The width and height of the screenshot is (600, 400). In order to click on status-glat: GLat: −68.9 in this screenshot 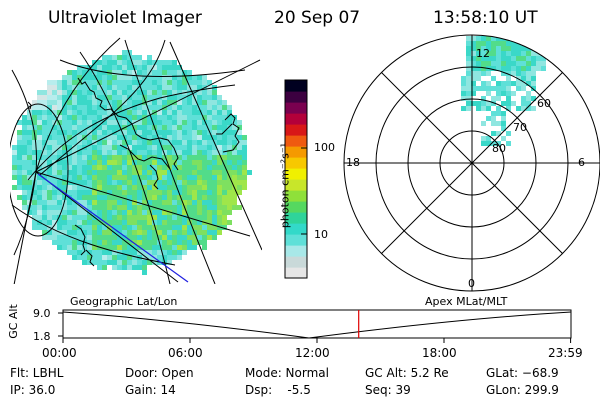, I will do `click(522, 373)`.